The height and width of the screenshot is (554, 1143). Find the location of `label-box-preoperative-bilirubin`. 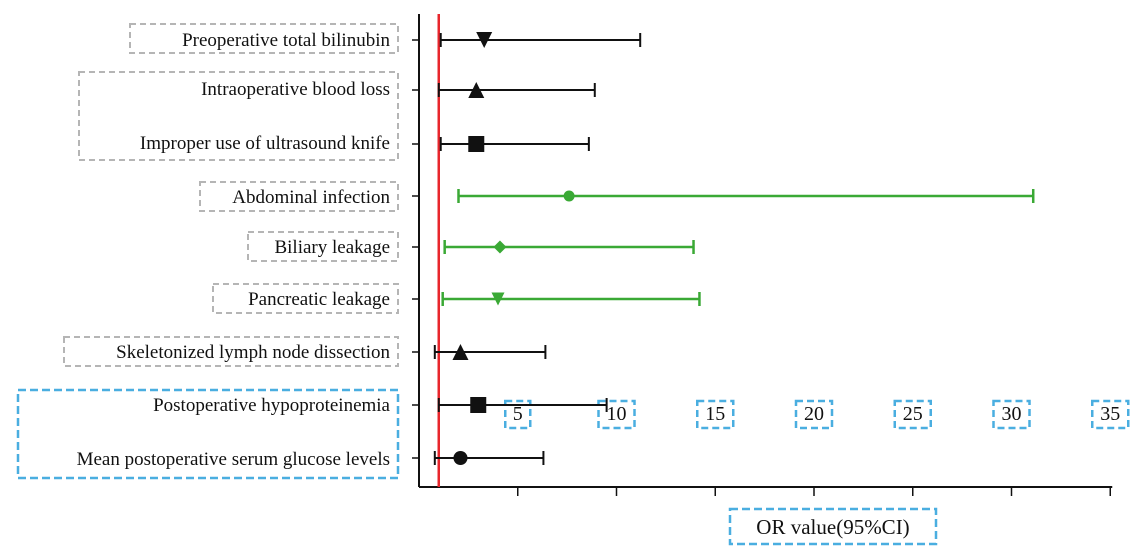

label-box-preoperative-bilirubin is located at coordinates (264, 38).